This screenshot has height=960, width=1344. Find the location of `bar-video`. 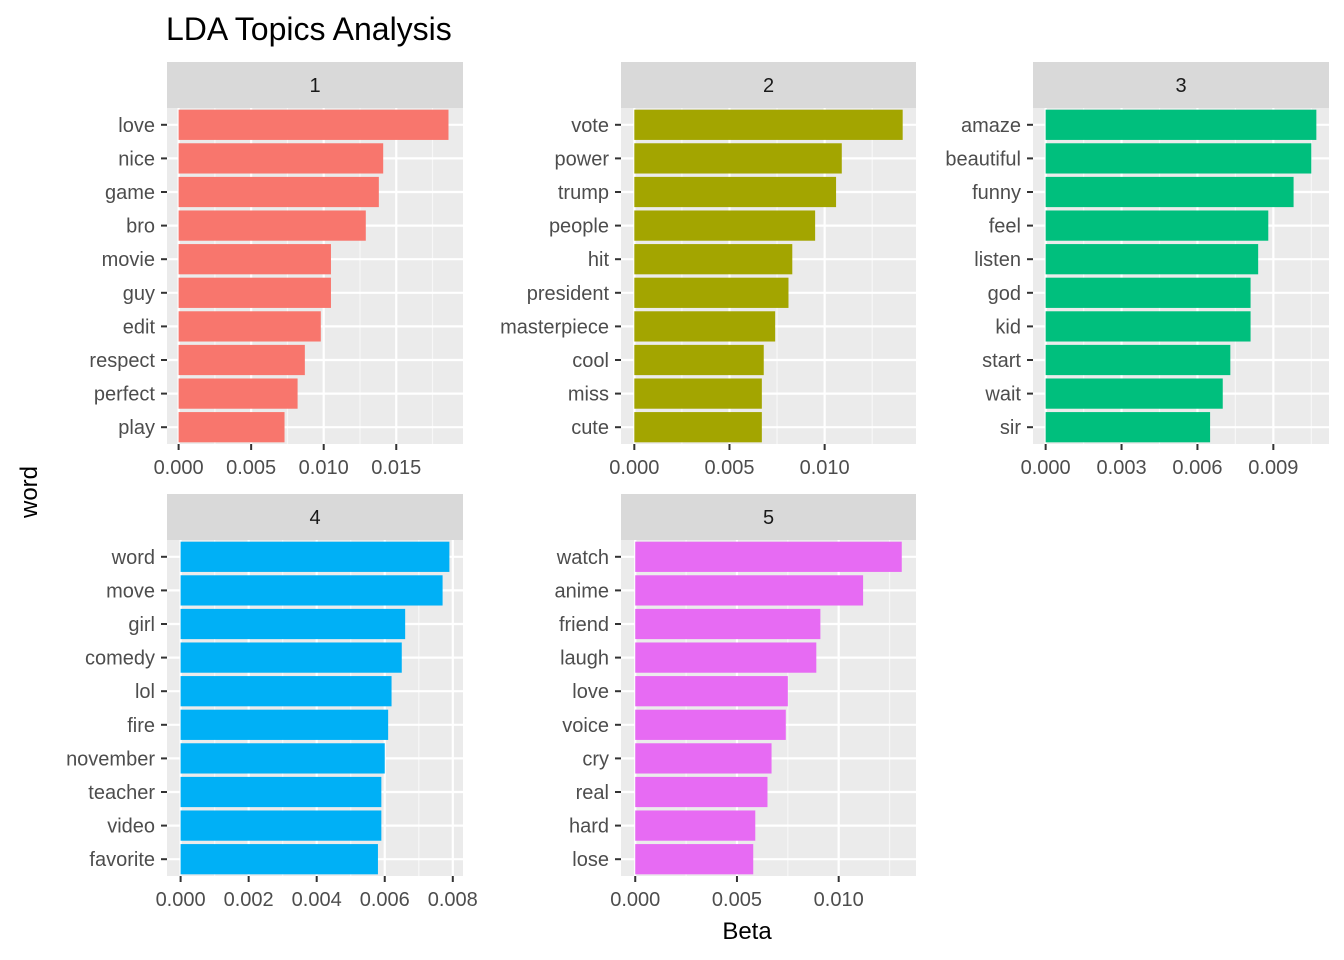

bar-video is located at coordinates (281, 825).